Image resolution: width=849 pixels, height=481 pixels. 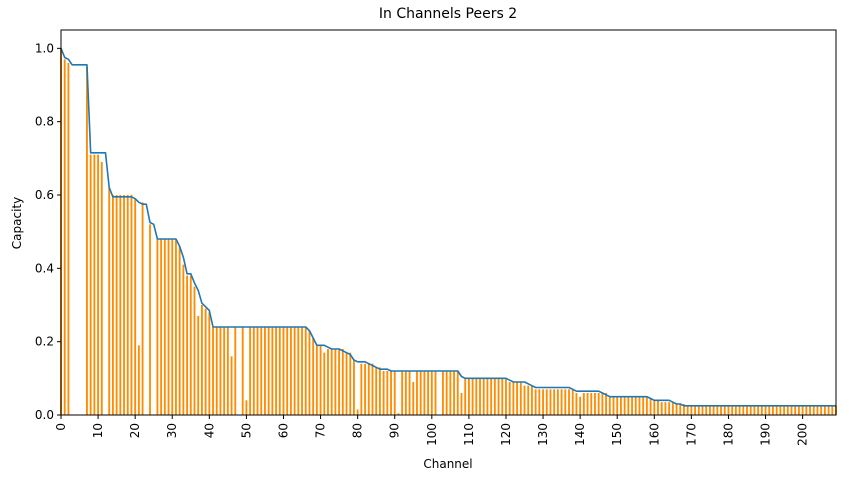 What do you see at coordinates (246, 430) in the screenshot?
I see `x-tick-label: 50` at bounding box center [246, 430].